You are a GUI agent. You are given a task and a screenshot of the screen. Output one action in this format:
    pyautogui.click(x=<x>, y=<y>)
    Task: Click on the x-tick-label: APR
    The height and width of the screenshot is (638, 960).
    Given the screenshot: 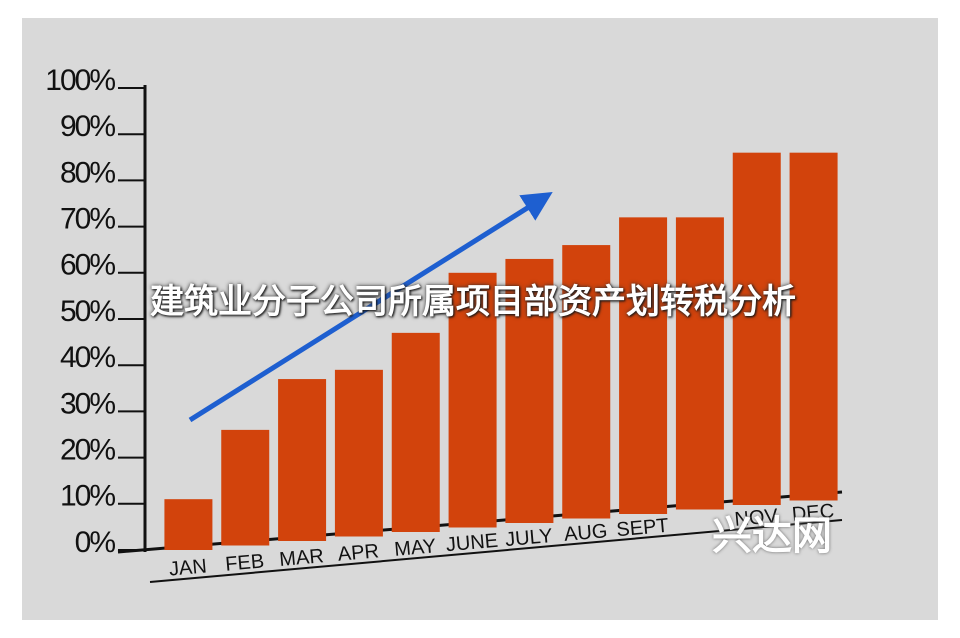 What is the action you would take?
    pyautogui.click(x=358, y=553)
    